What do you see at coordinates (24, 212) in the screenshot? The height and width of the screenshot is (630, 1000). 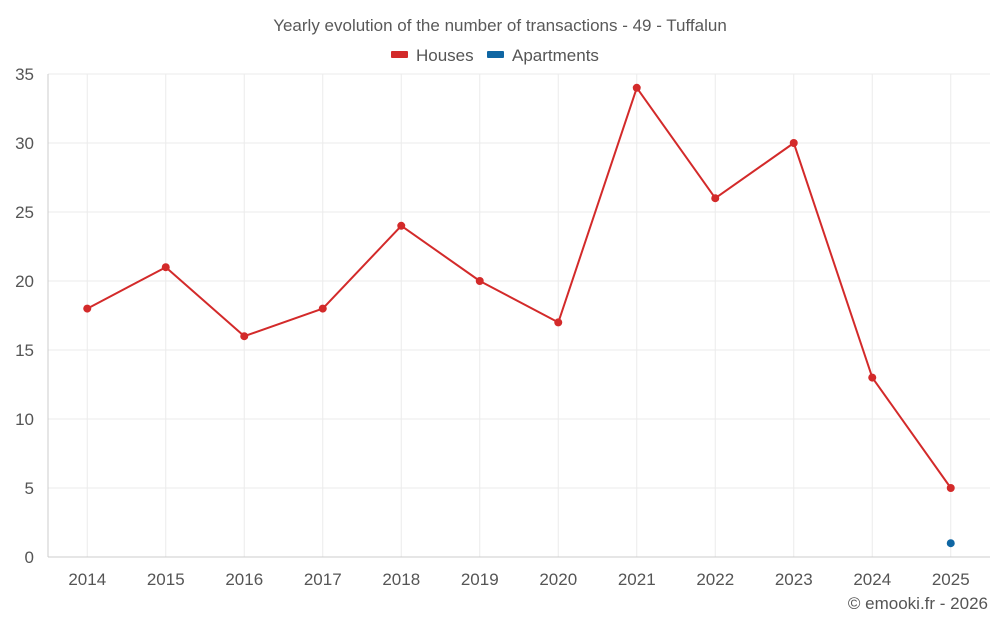 I see `y-tick-label: 25` at bounding box center [24, 212].